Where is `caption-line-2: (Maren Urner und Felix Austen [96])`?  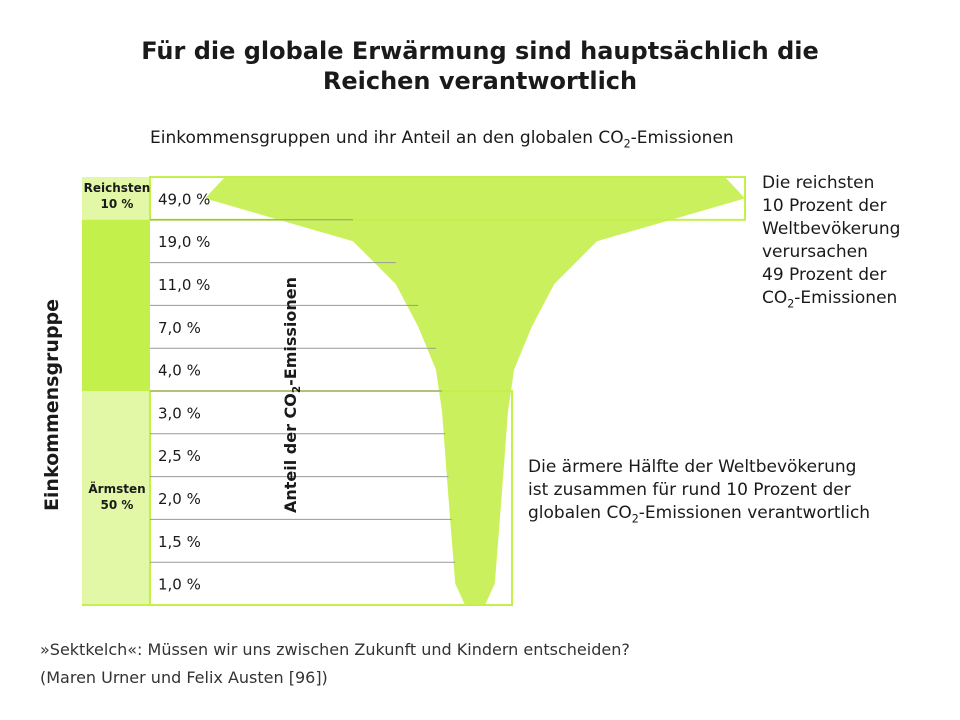
caption-line-2: (Maren Urner und Felix Austen [96]) is located at coordinates (184, 677).